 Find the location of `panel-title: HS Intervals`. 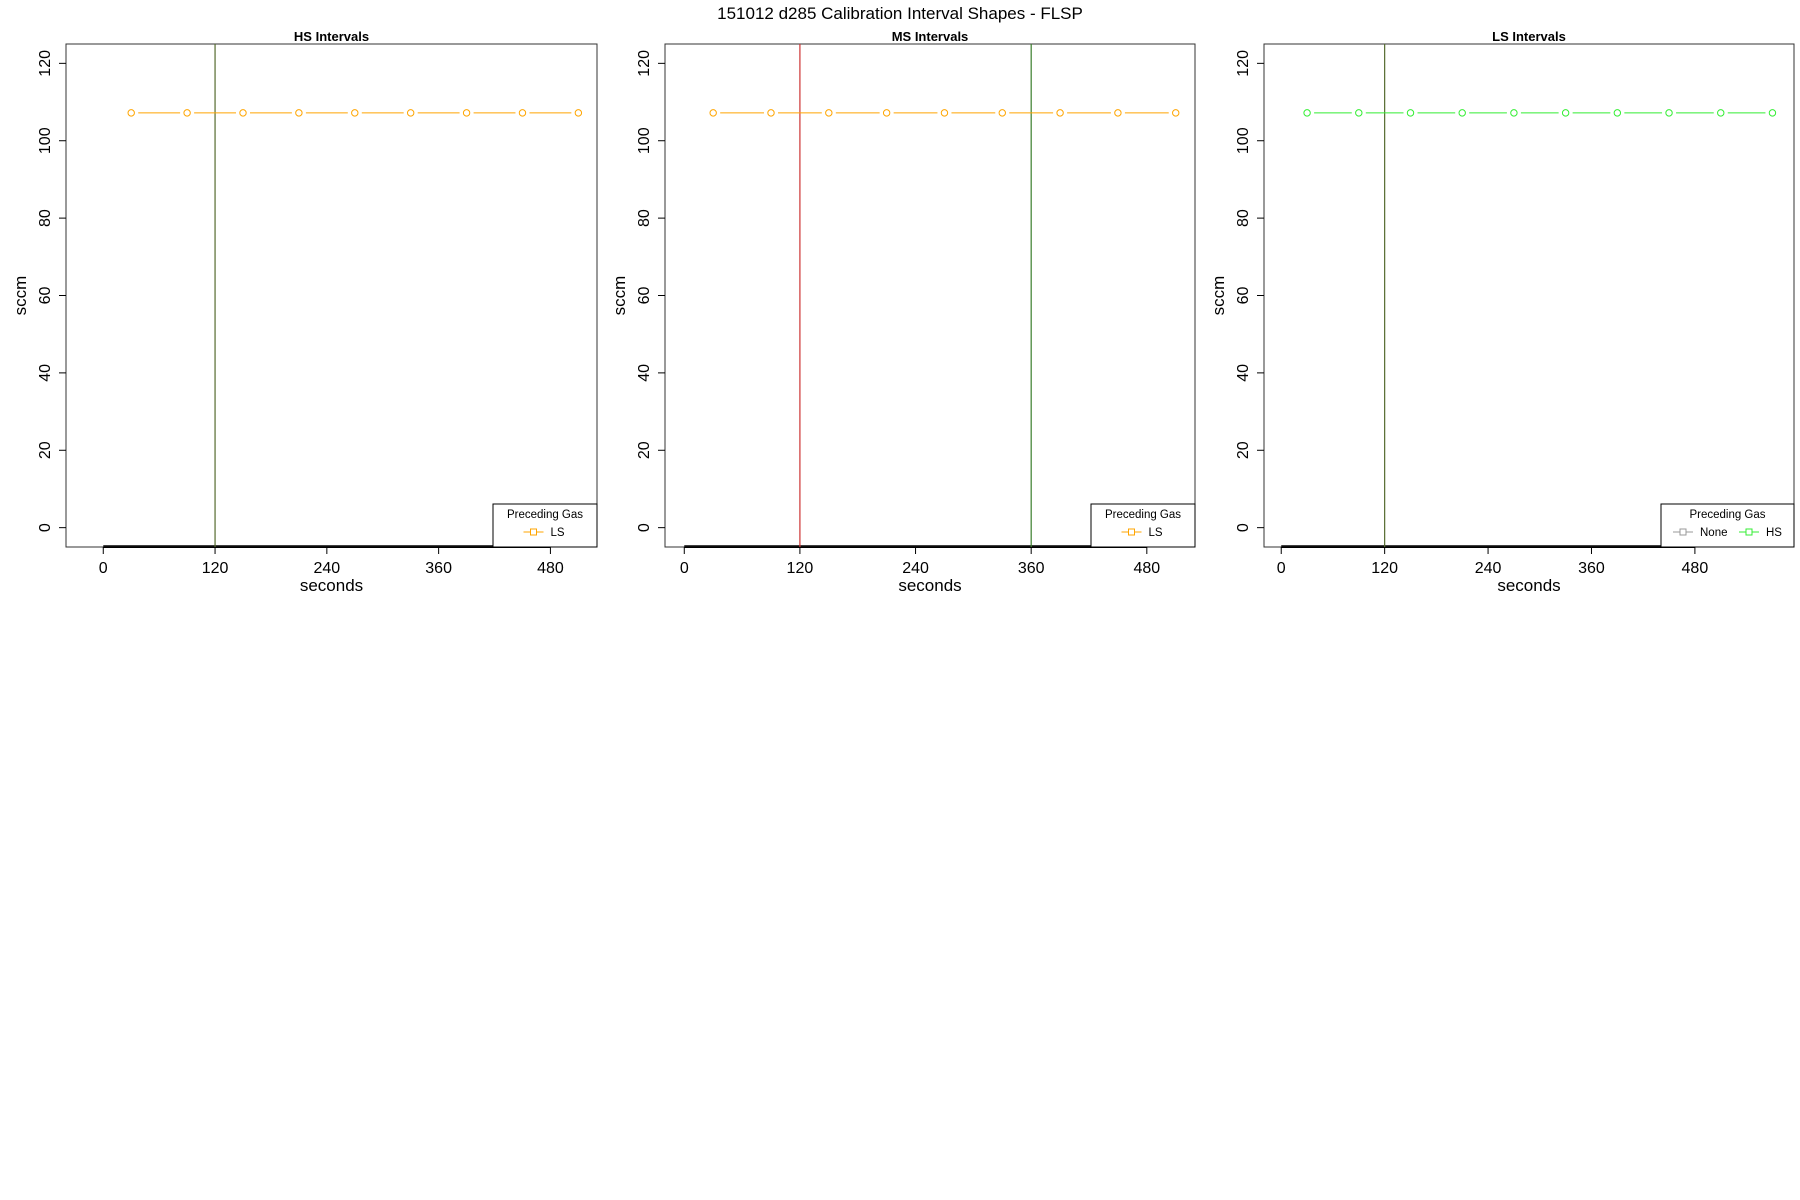

panel-title: HS Intervals is located at coordinates (331, 36).